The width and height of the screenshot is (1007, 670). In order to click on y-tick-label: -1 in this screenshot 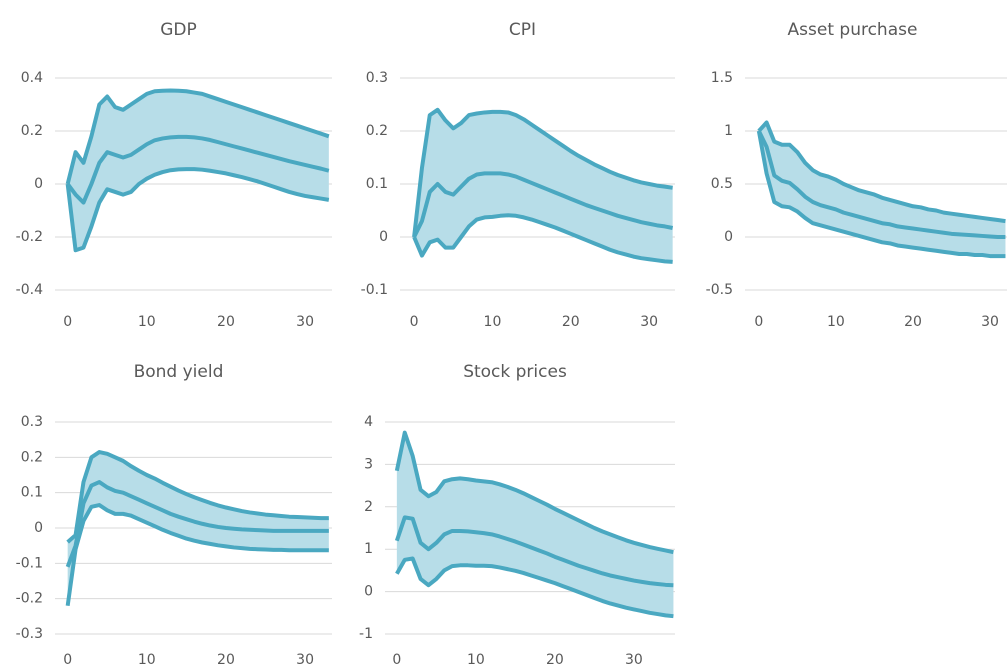, I will do `click(366, 634)`.